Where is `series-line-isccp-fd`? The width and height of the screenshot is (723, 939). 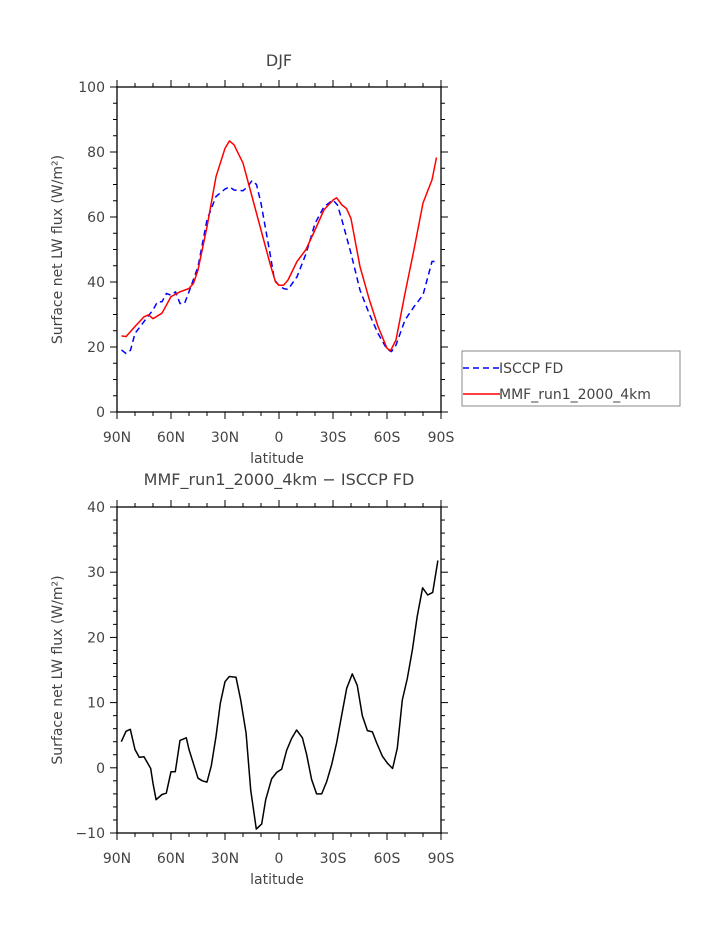 series-line-isccp-fd is located at coordinates (279, 267).